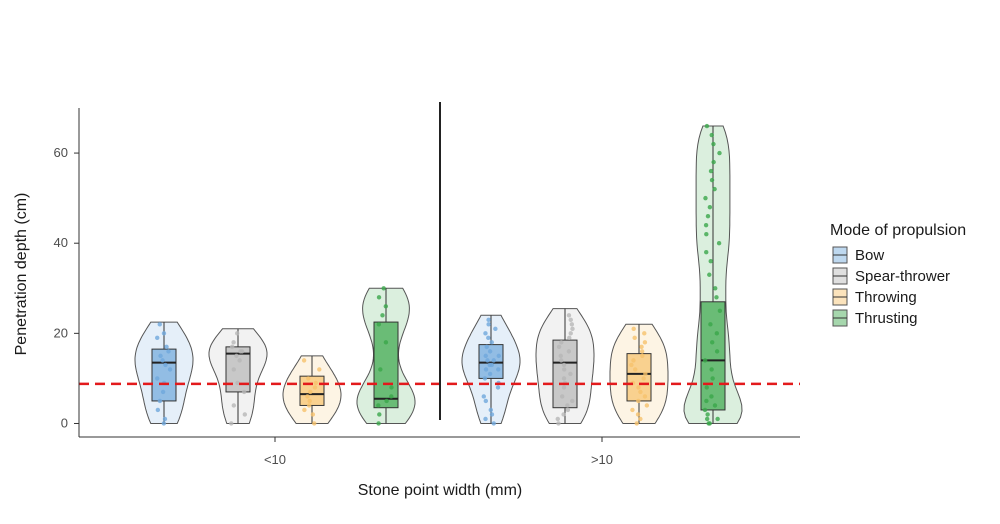 This screenshot has height=524, width=1000. I want to click on y-axis-title: Penetration depth (cm), so click(21, 274).